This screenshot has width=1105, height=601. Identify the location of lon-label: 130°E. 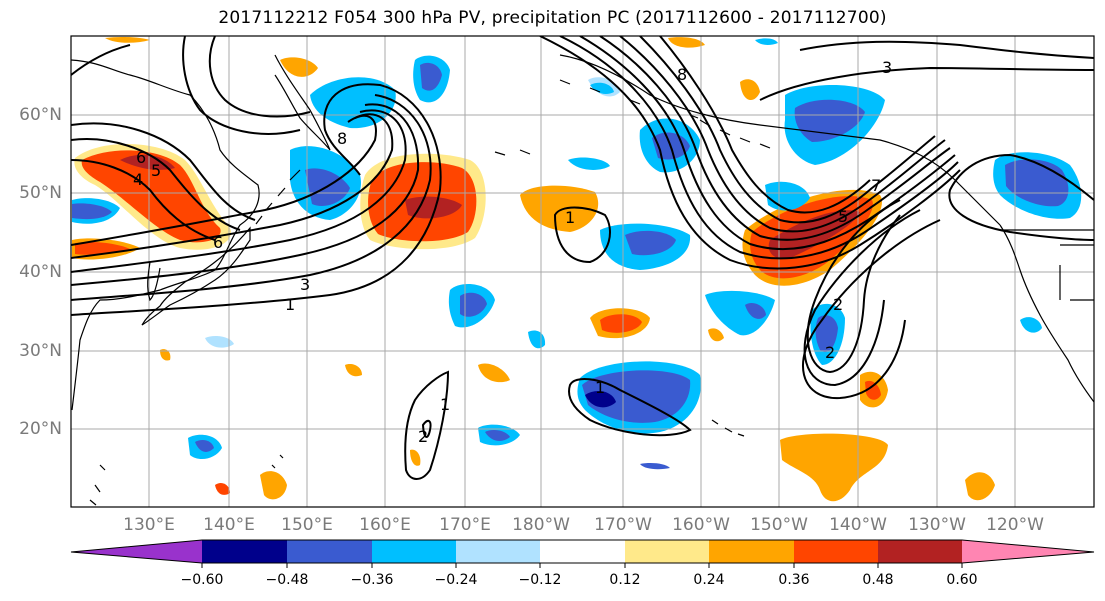
(149, 525).